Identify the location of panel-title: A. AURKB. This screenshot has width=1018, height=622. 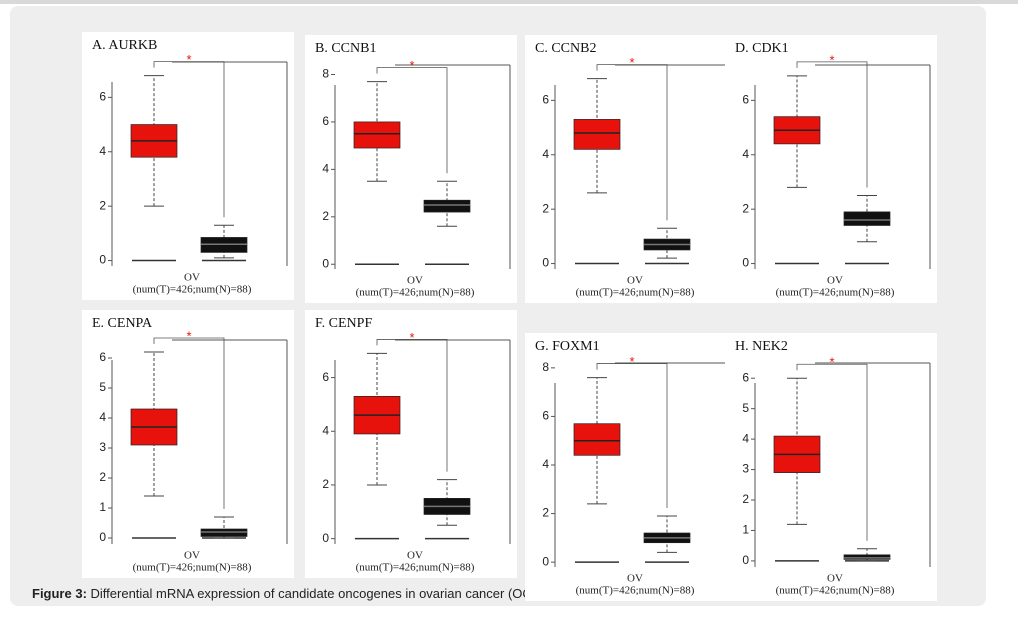
(124, 45).